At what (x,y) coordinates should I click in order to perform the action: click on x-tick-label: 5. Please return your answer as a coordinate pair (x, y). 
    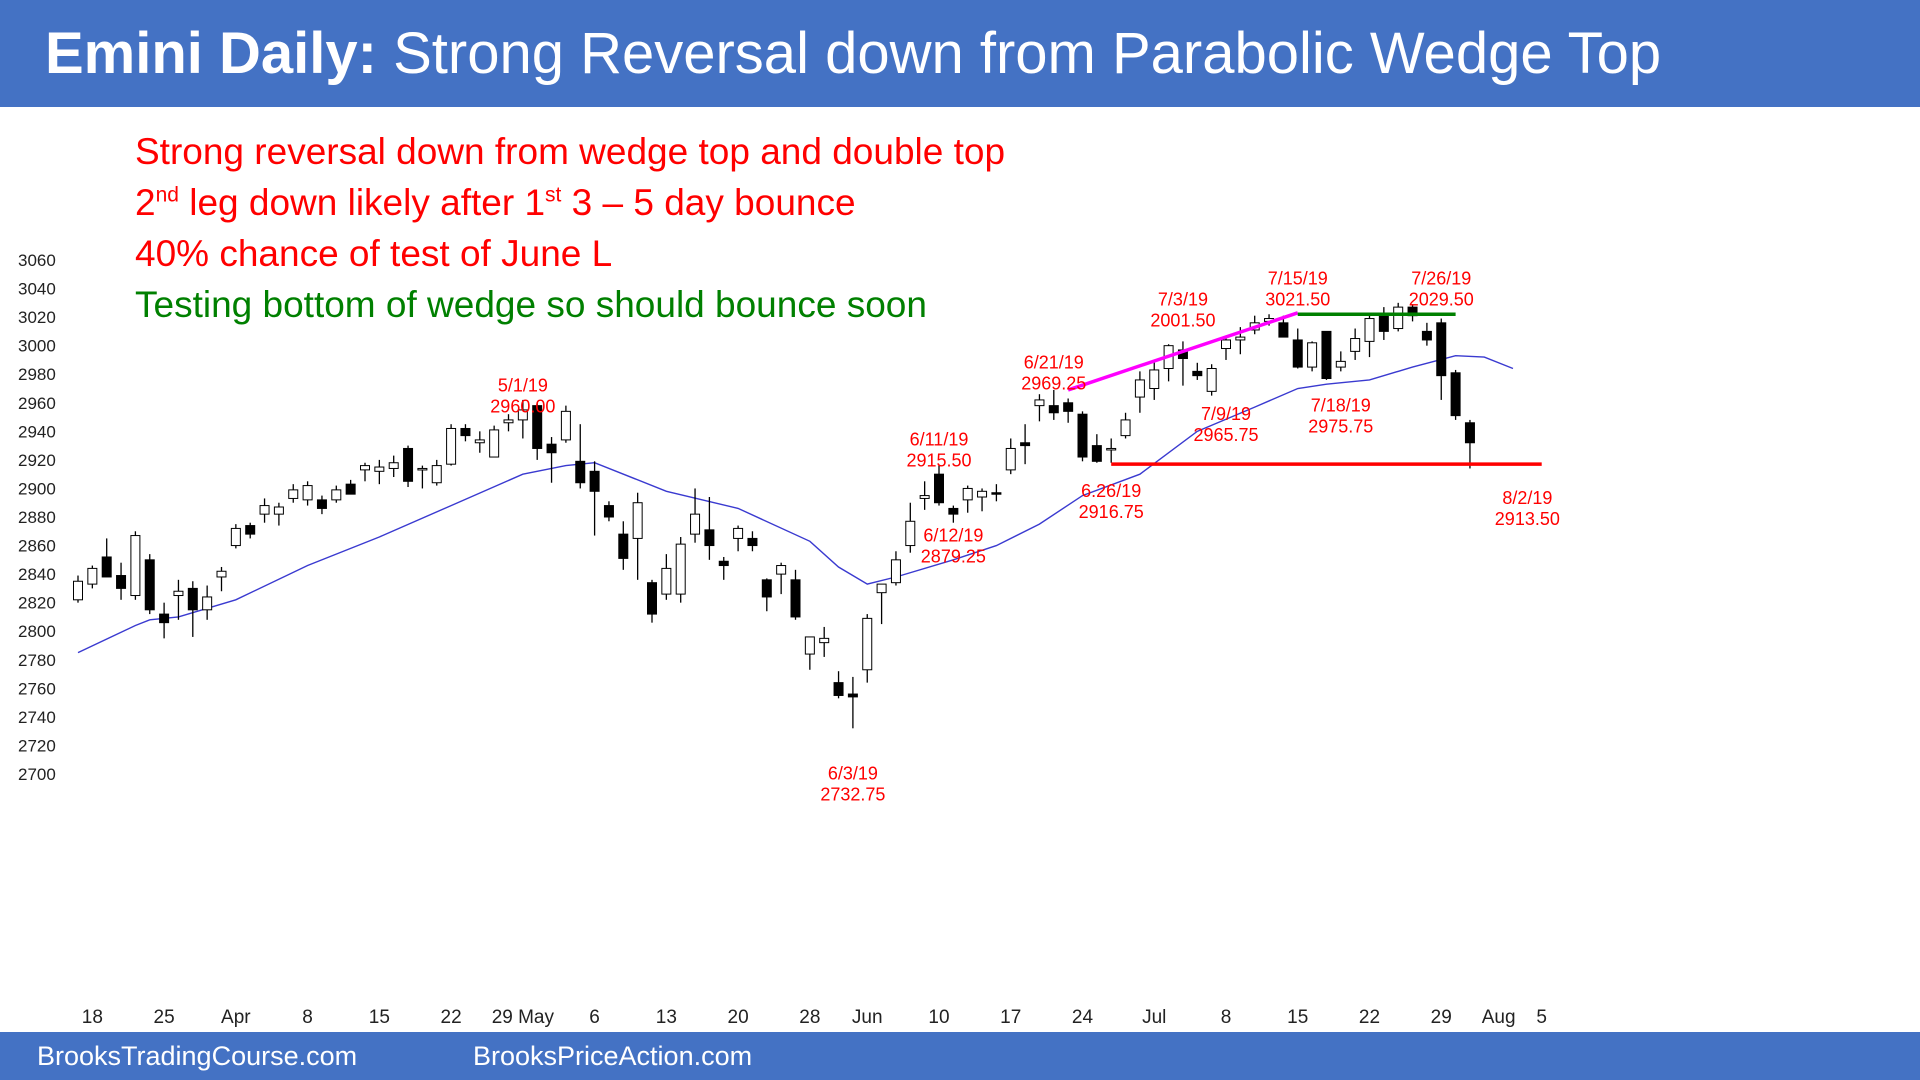
    Looking at the image, I should click on (1541, 1017).